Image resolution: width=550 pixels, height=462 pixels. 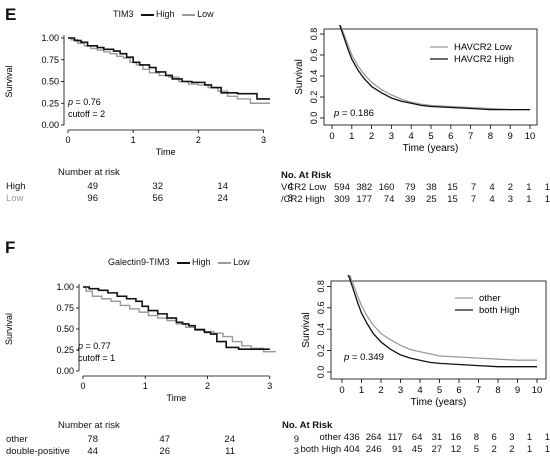 I want to click on table-row: other 78 47 24 9, so click(x=152, y=440).